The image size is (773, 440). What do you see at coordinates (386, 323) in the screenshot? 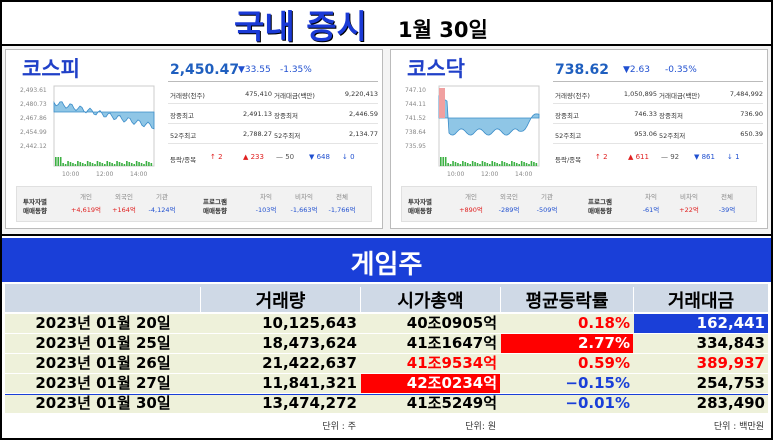
I see `table-row` at bounding box center [386, 323].